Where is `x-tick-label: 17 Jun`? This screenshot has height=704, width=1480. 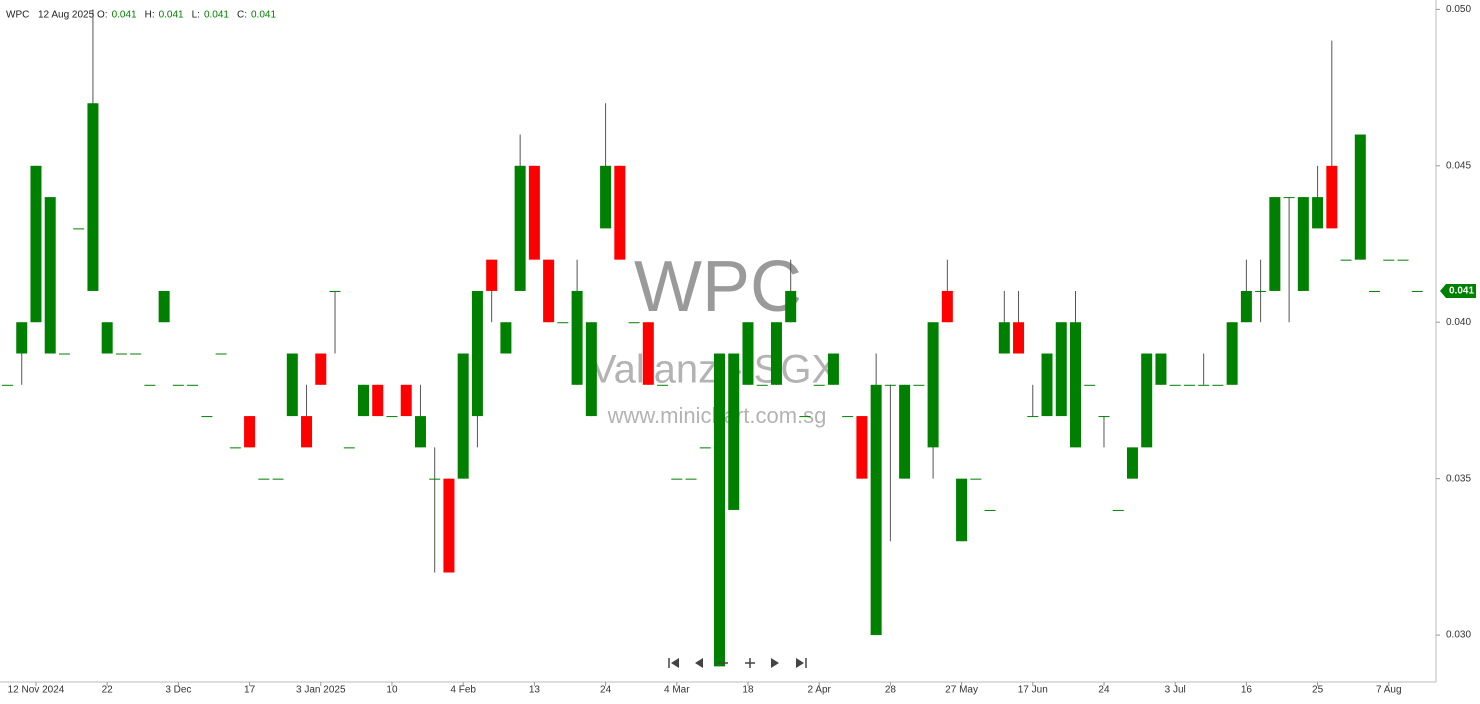 x-tick-label: 17 Jun is located at coordinates (1033, 690).